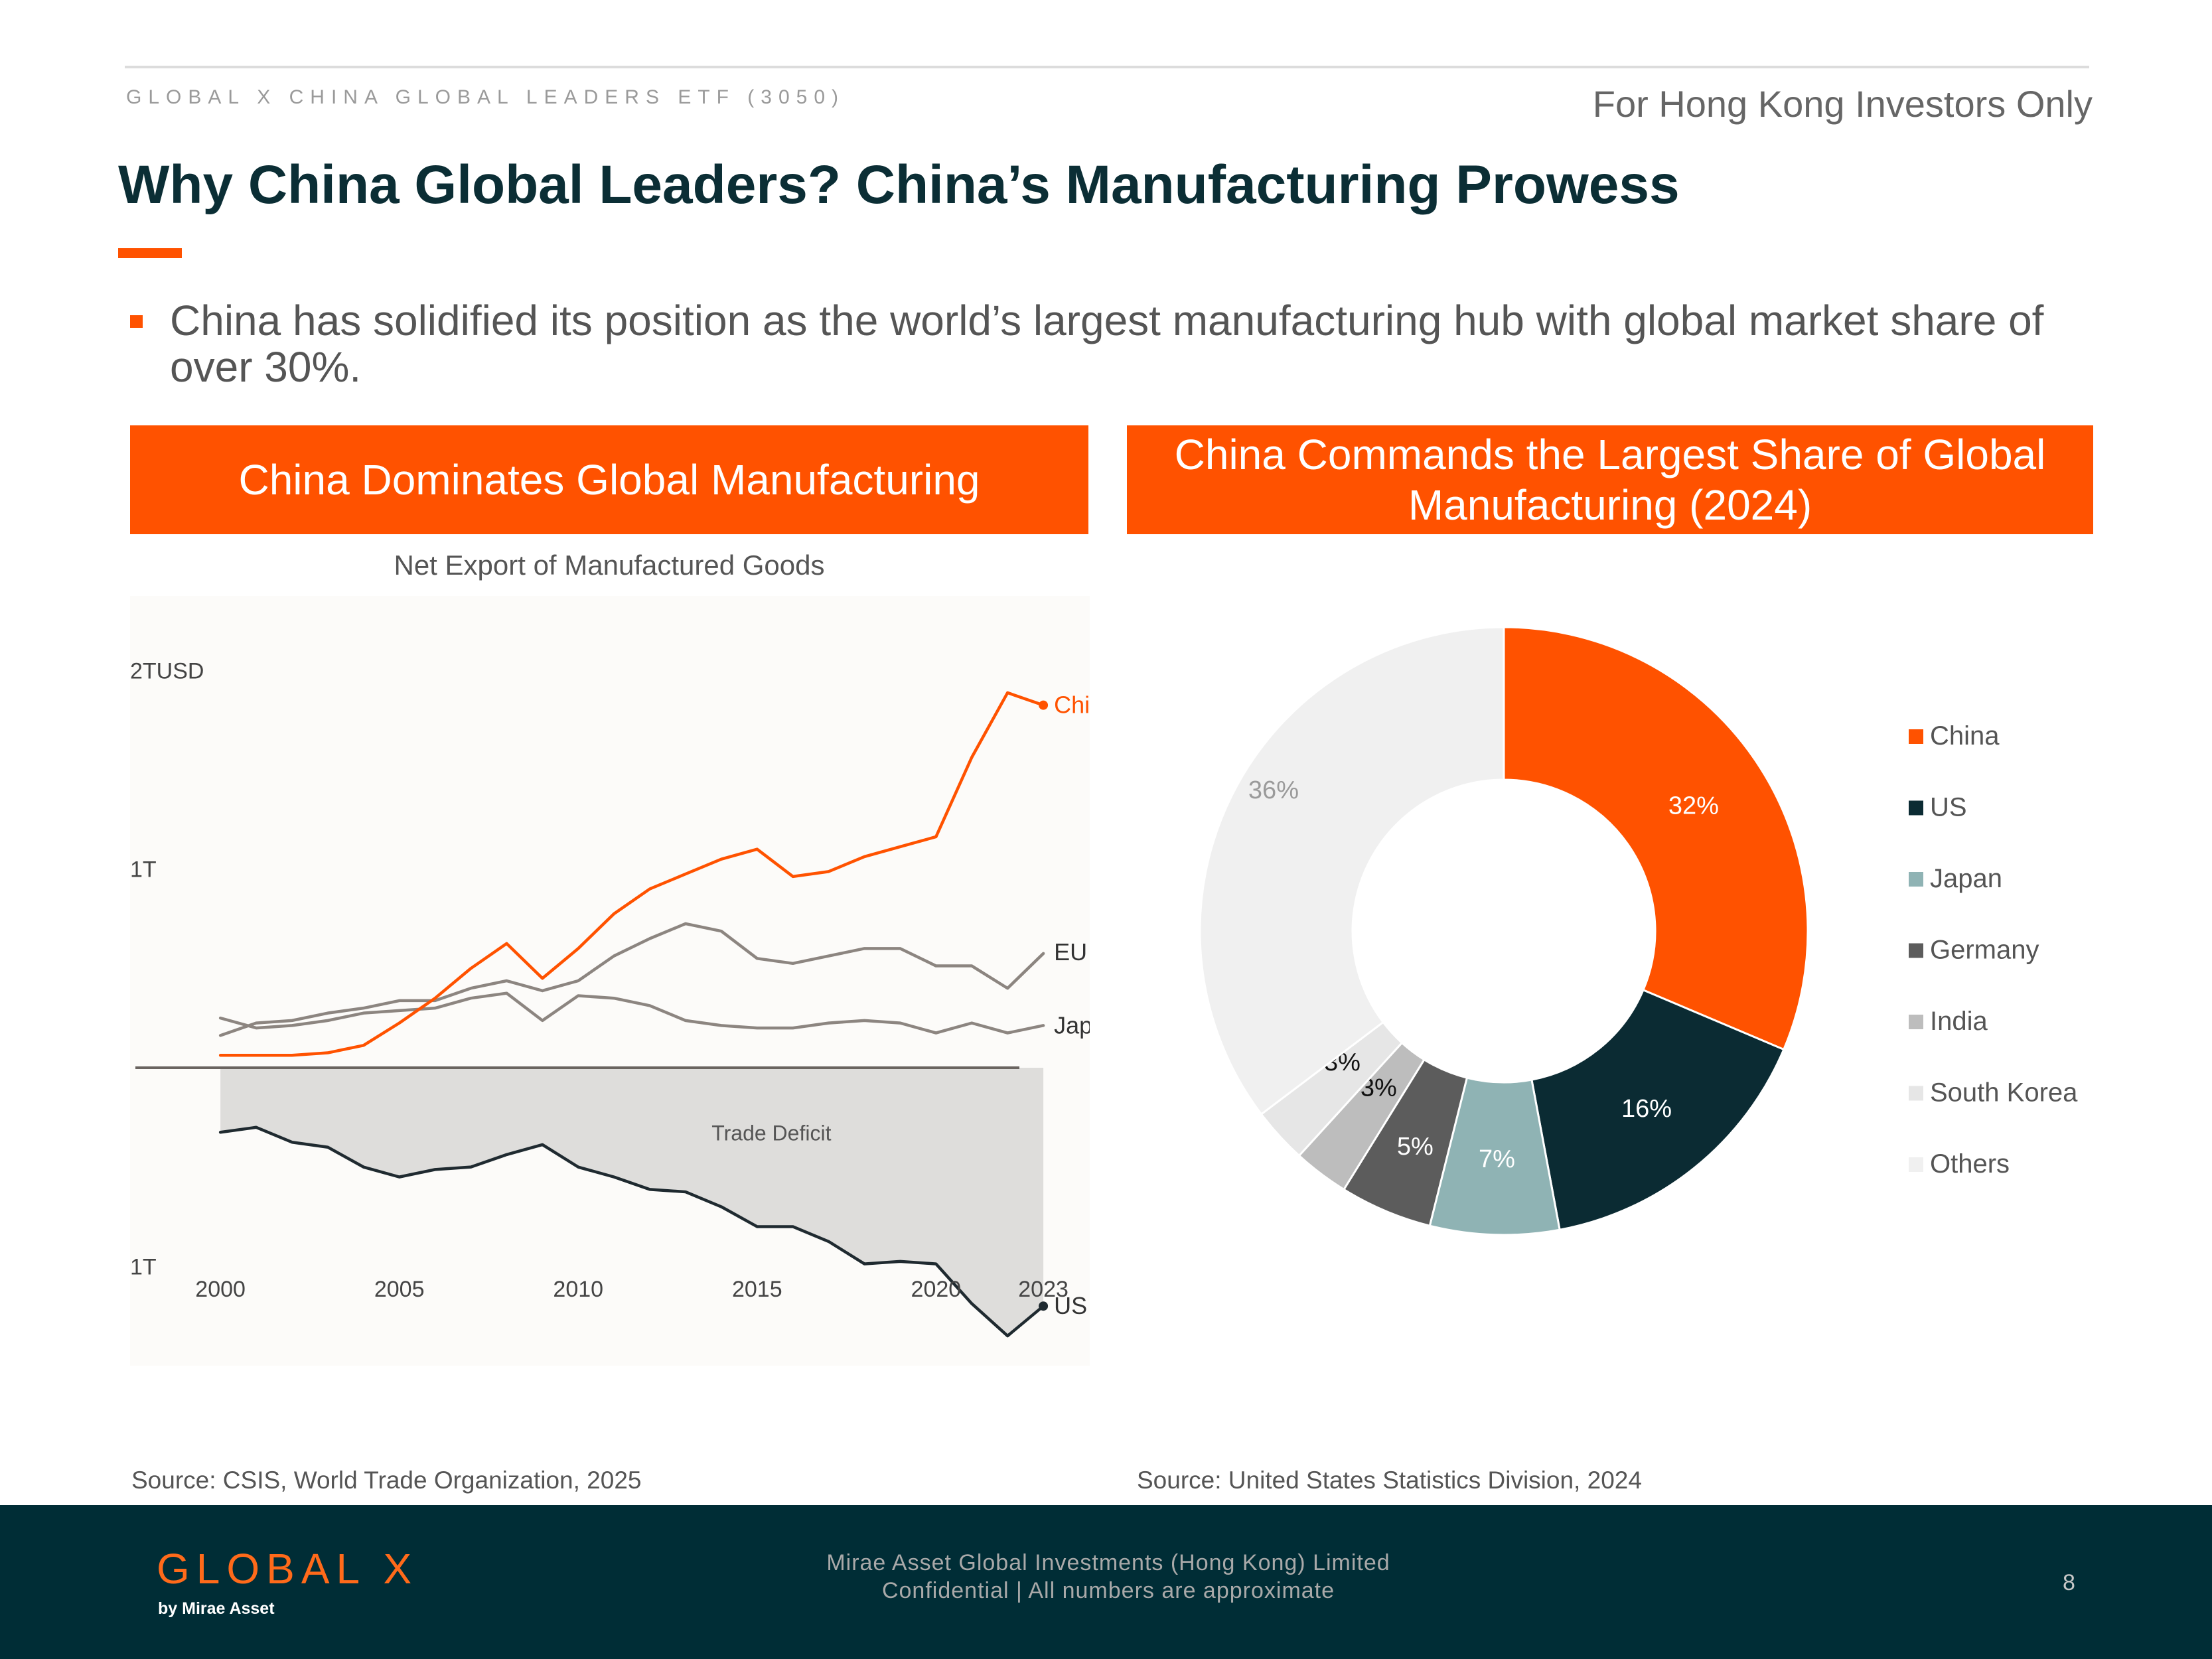 The width and height of the screenshot is (2212, 1659). What do you see at coordinates (220, 1289) in the screenshot?
I see `x-tick-label: 2000` at bounding box center [220, 1289].